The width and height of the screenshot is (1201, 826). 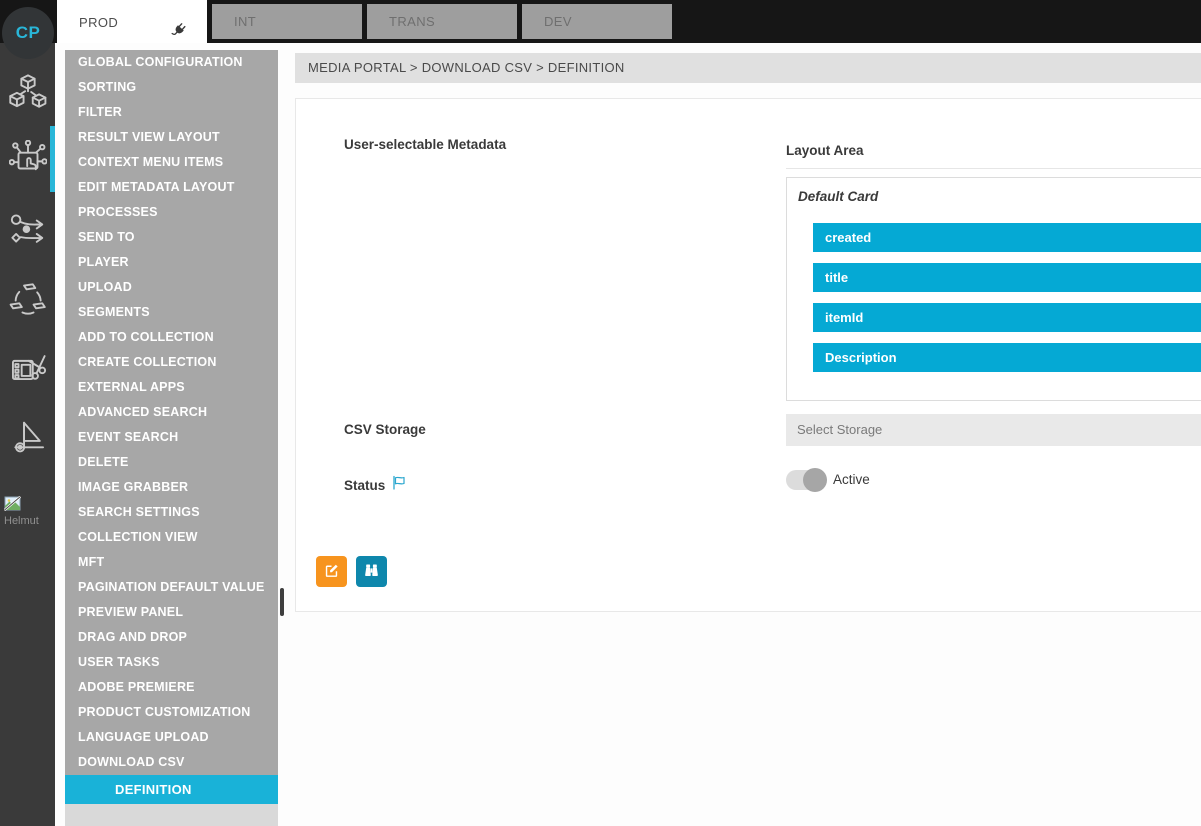 I want to click on sidebar-item: RESULT VIEW LAYOUT, so click(x=171, y=137).